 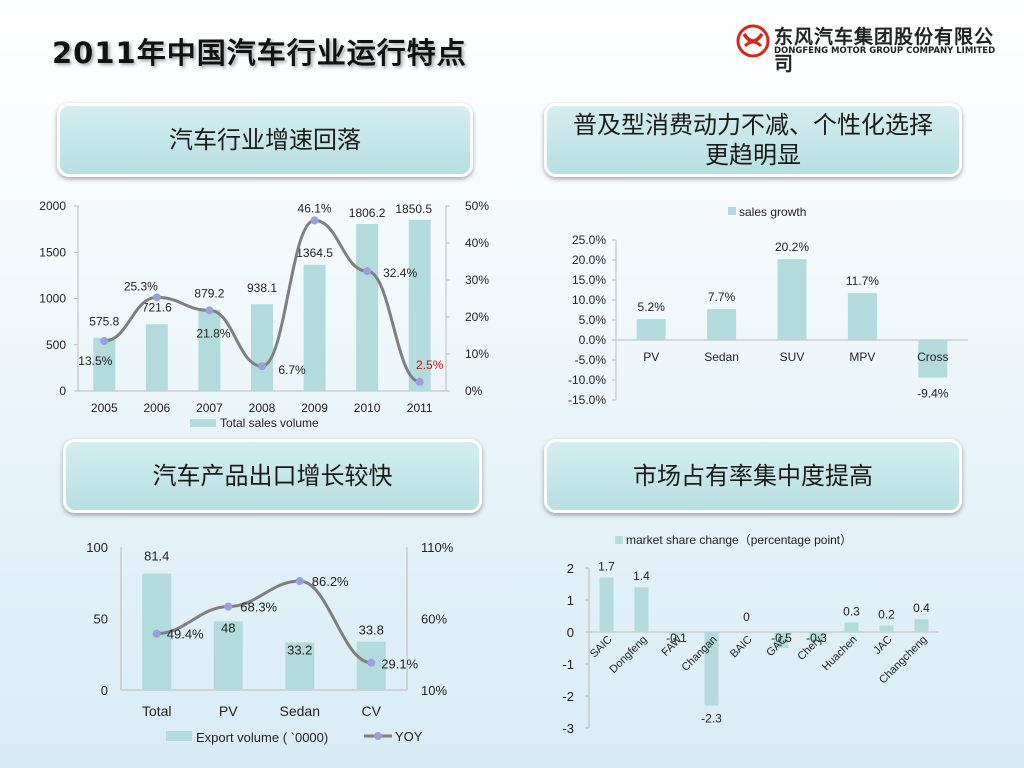 I want to click on legend-label-sales-growth: sales growth, so click(x=772, y=212).